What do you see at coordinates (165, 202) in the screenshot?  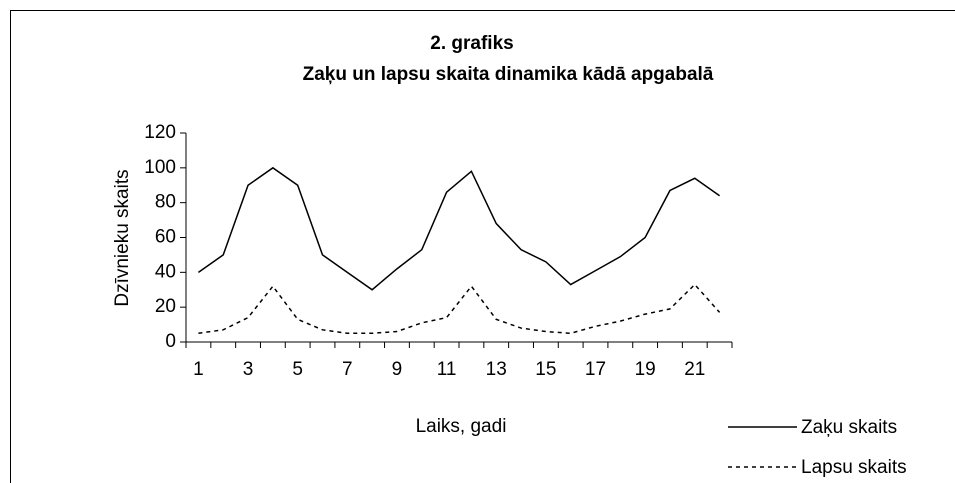 I see `y-tick-label: 80` at bounding box center [165, 202].